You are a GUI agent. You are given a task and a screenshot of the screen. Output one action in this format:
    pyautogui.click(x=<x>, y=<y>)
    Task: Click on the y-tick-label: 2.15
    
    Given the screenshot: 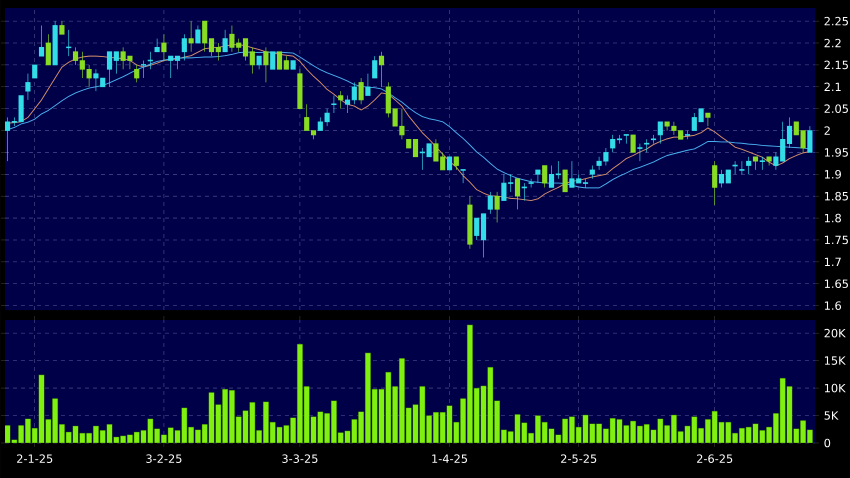 What is the action you would take?
    pyautogui.click(x=836, y=65)
    